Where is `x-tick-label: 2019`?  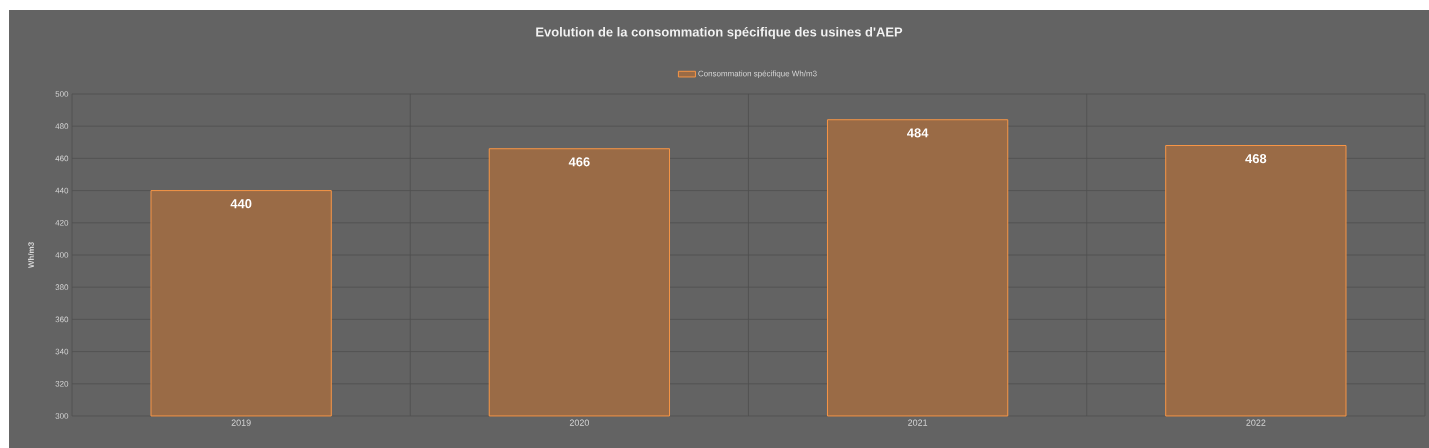 x-tick-label: 2019 is located at coordinates (241, 422).